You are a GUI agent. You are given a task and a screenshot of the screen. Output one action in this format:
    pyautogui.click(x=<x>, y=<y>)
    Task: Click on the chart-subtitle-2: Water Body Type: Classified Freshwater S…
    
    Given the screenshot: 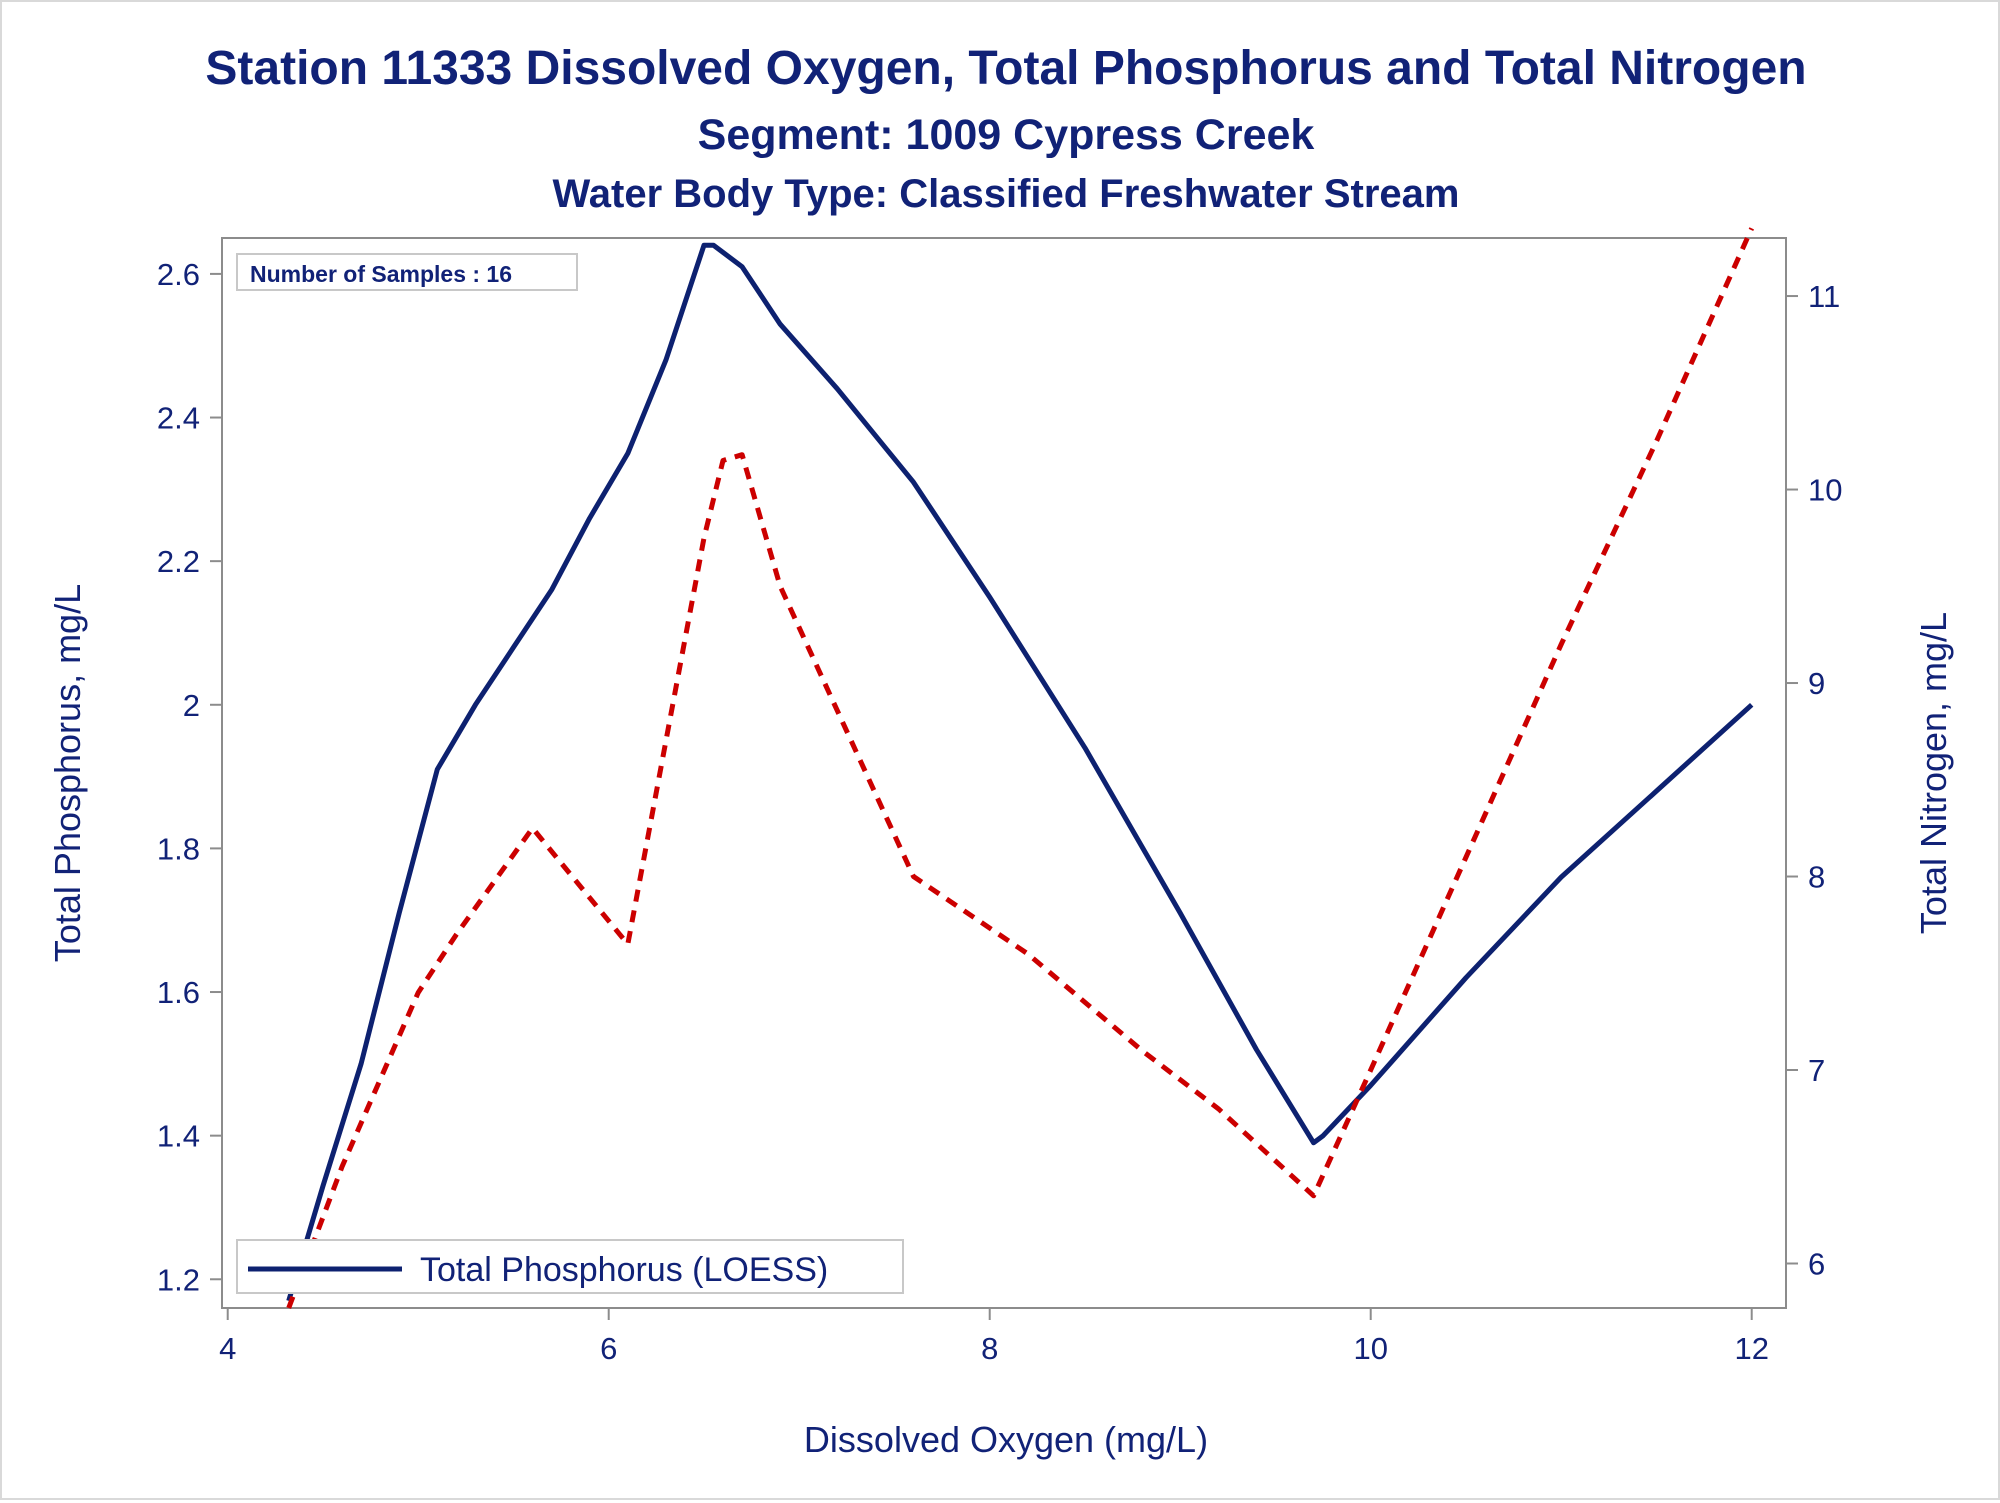 What is the action you would take?
    pyautogui.click(x=1006, y=194)
    